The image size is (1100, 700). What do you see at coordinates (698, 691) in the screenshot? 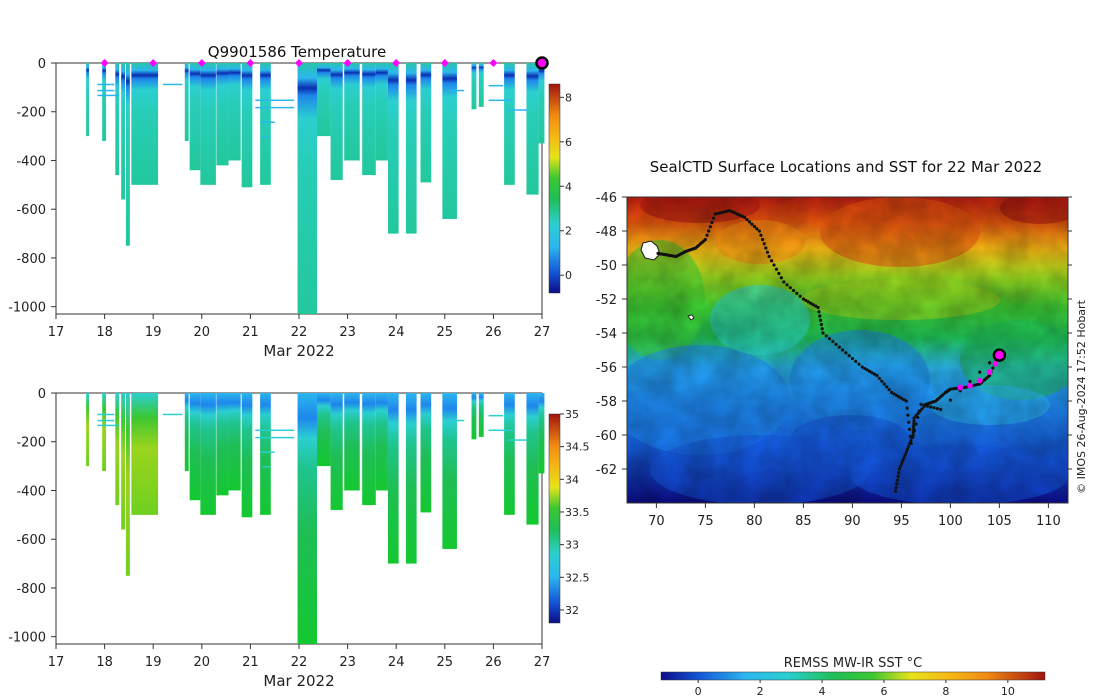
I see `sst-colorbar-tick-label: 0` at bounding box center [698, 691].